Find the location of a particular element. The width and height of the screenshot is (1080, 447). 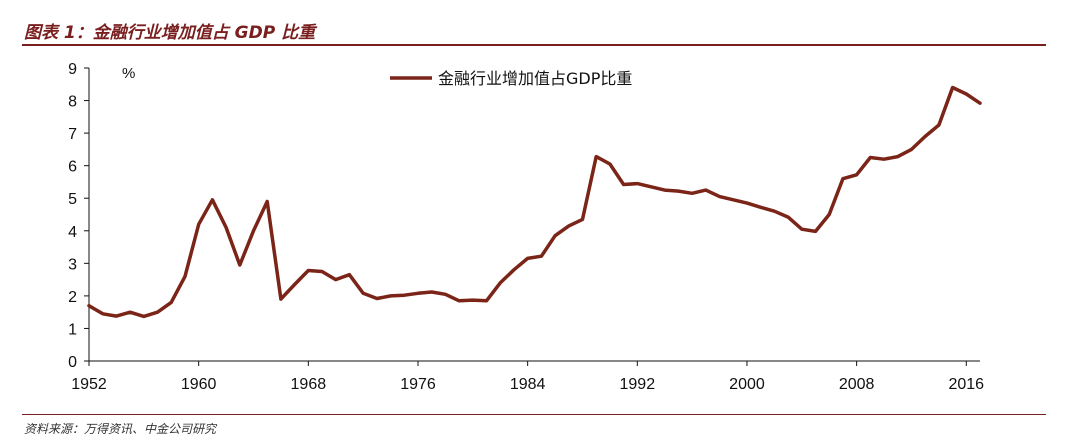

x-tick-labels: 1952 1960 1968 1976 1984 1992 2000 2008 2016 is located at coordinates (527, 384).